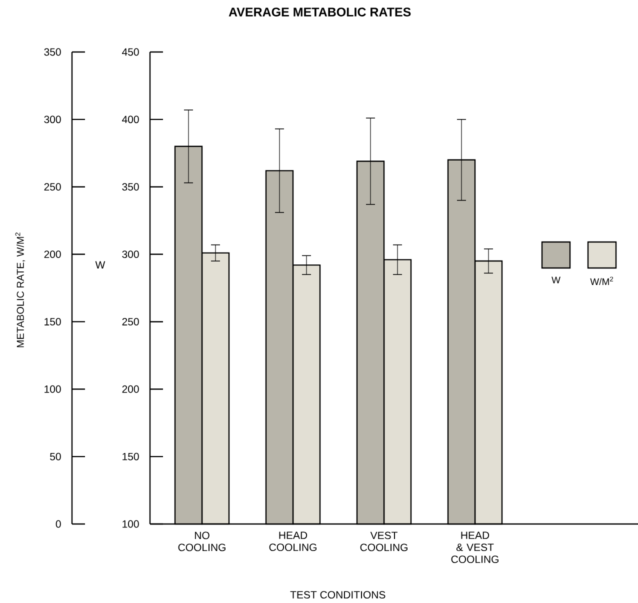 The width and height of the screenshot is (638, 603). Describe the element at coordinates (52, 322) in the screenshot. I see `y-tick-label: 150` at that location.